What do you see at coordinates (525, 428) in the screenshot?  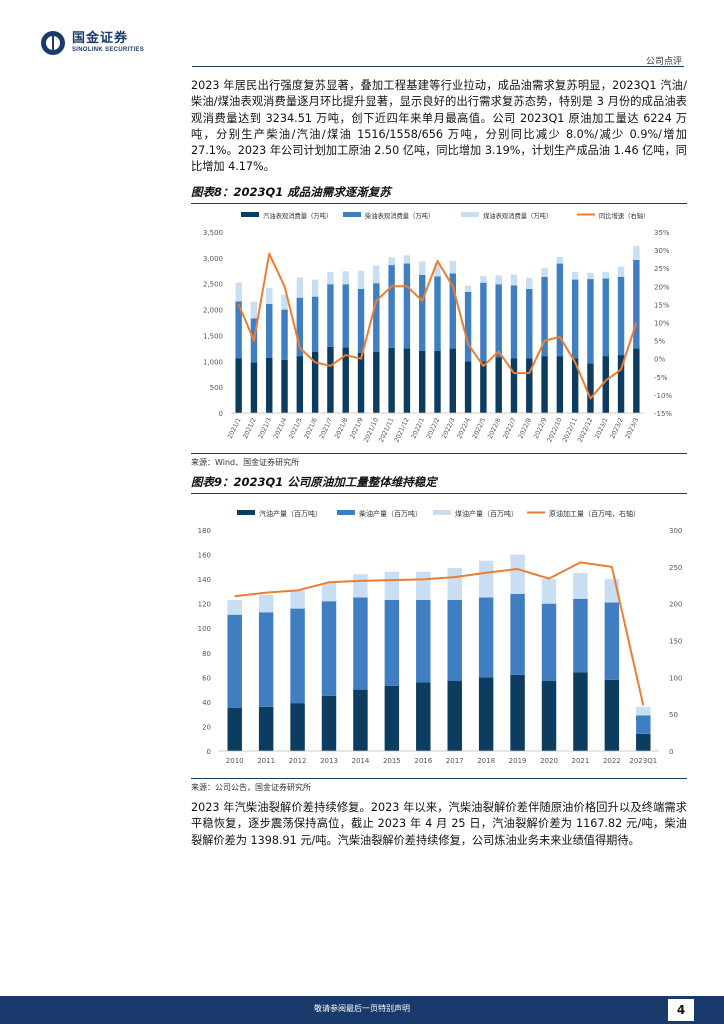 I see `fig8-category-label: 2022/8` at bounding box center [525, 428].